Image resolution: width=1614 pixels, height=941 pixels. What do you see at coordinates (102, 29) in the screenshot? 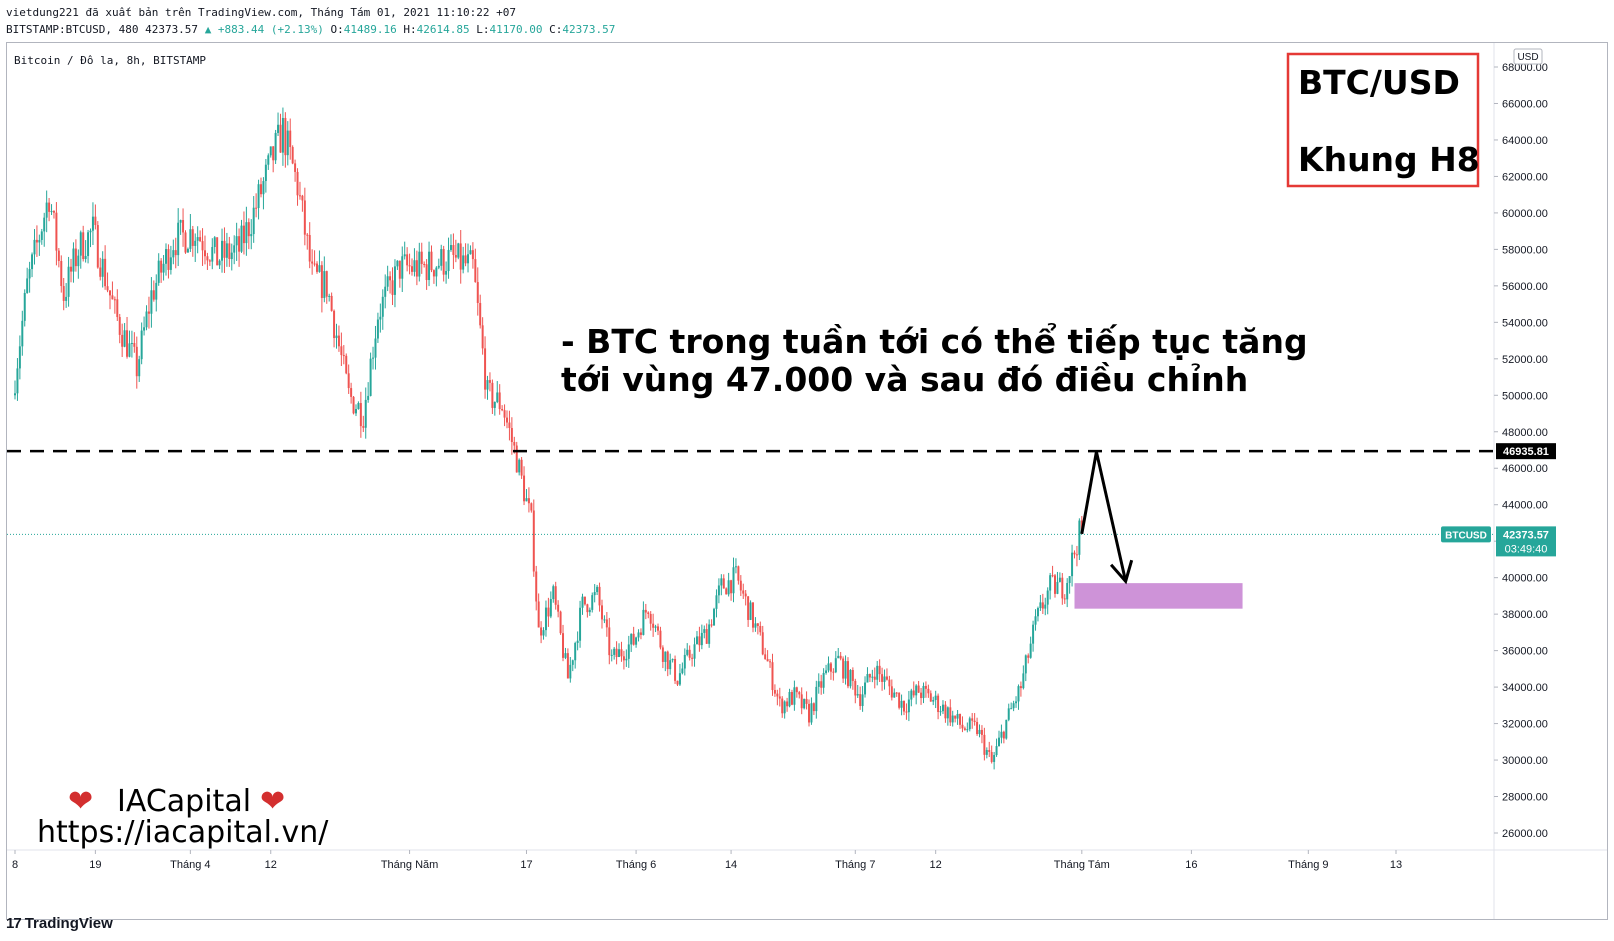
I see `symbol-prefix: BITSTAMP:BTCUSD, 480 42373.57` at bounding box center [102, 29].